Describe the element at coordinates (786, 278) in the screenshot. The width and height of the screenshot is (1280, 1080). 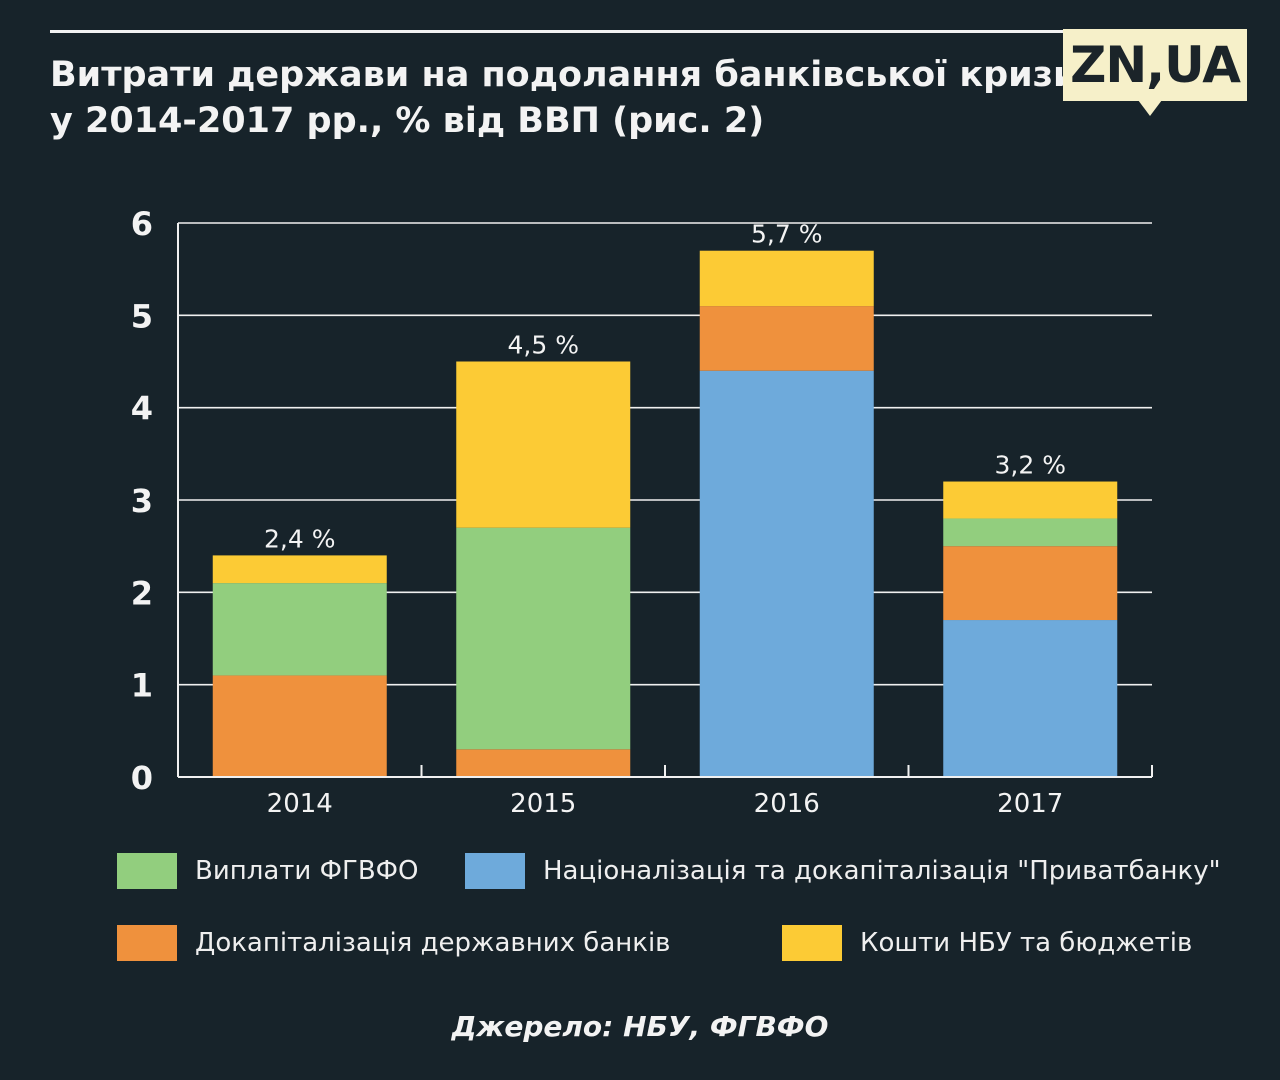
I see `bar-segment-2016-nbu` at that location.